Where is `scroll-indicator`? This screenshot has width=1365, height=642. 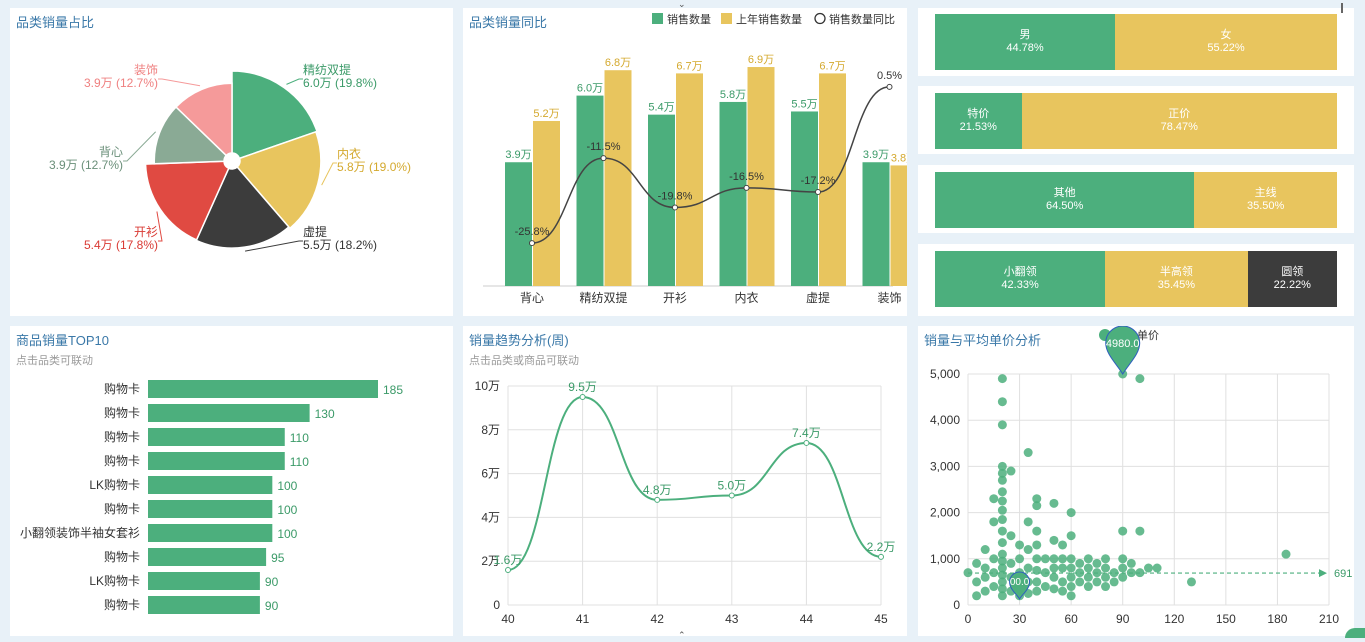 scroll-indicator is located at coordinates (1342, 8).